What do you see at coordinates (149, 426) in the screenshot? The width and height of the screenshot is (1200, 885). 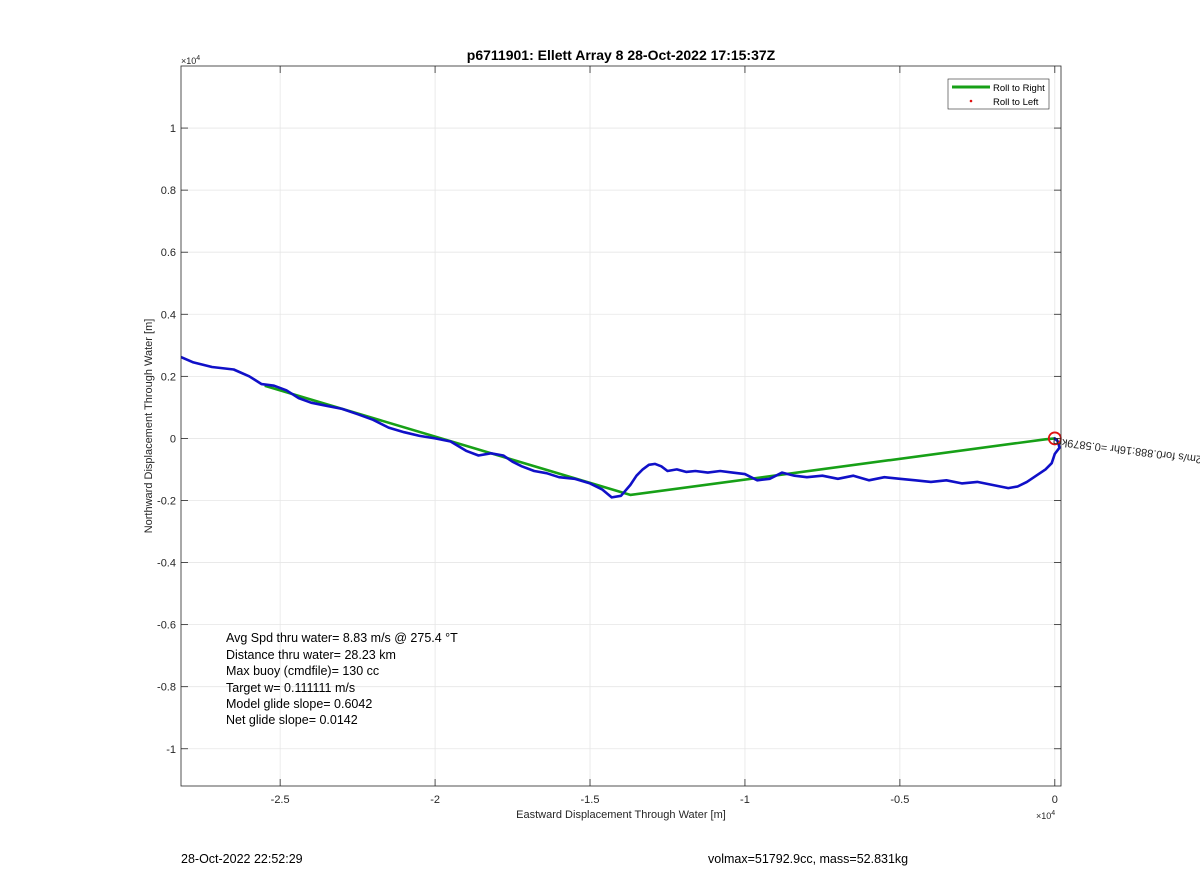 I see `y-axis-label: Northward Displacement Through Water [m]` at bounding box center [149, 426].